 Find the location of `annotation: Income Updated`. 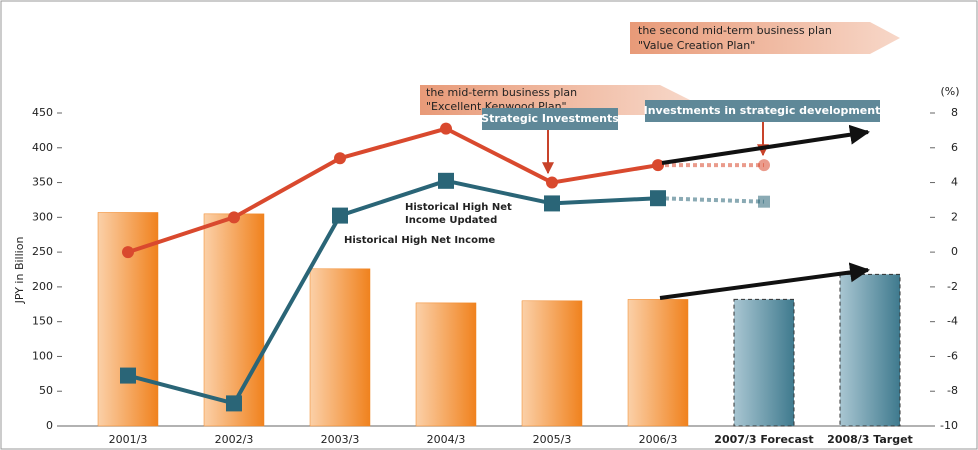

annotation: Income Updated is located at coordinates (451, 220).